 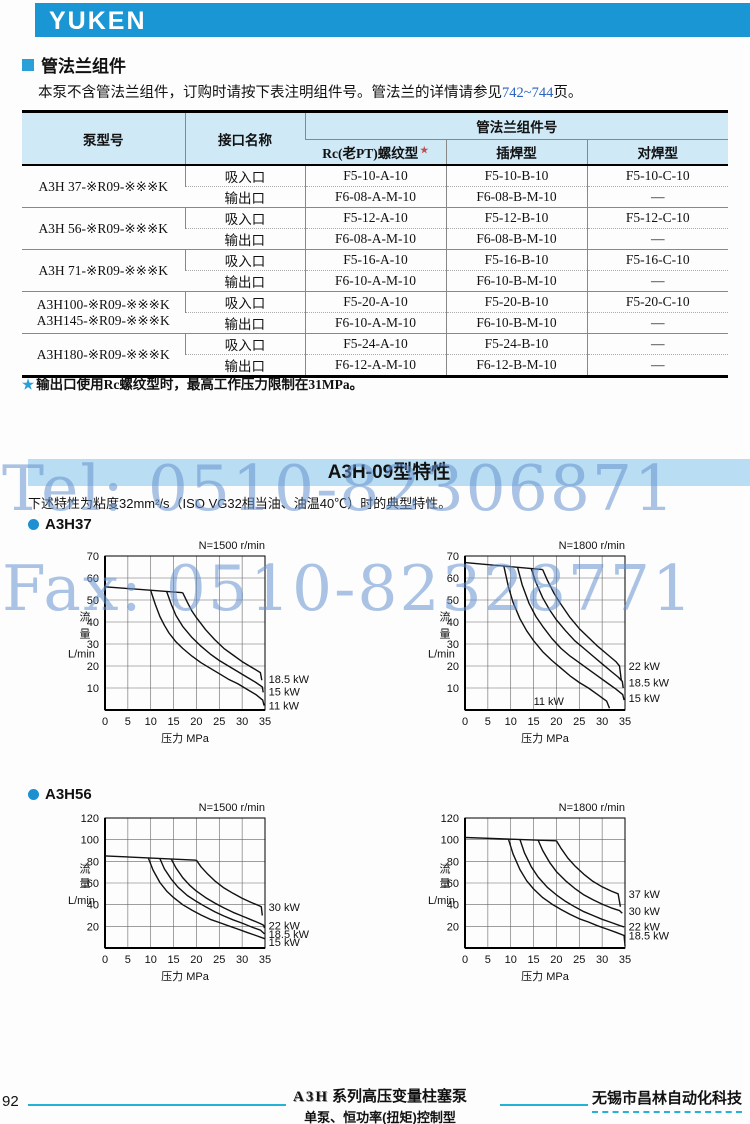 What do you see at coordinates (516, 302) in the screenshot?
I see `flange-code-cell: F5-20-B-10` at bounding box center [516, 302].